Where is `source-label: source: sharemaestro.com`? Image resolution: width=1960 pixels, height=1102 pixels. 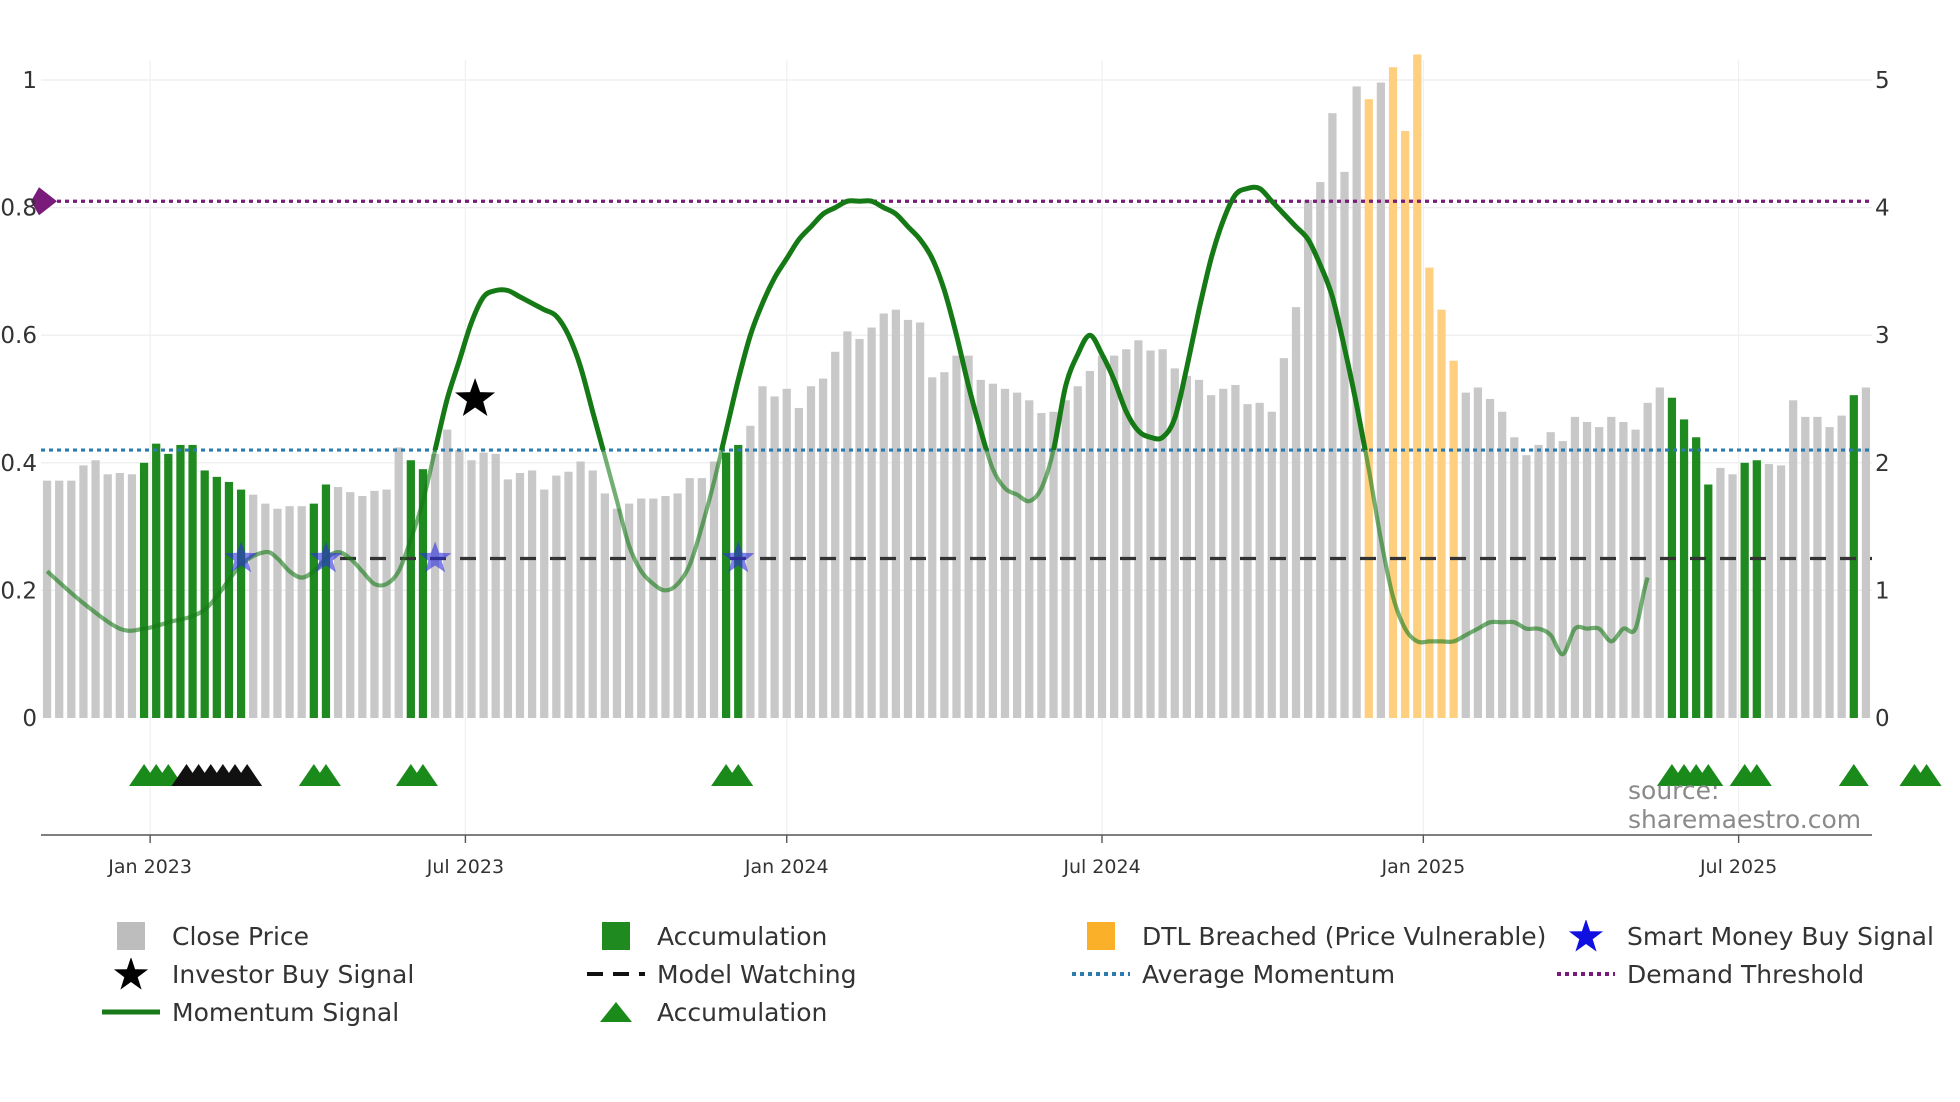
source-label: source: sharemaestro.com is located at coordinates (1745, 805).